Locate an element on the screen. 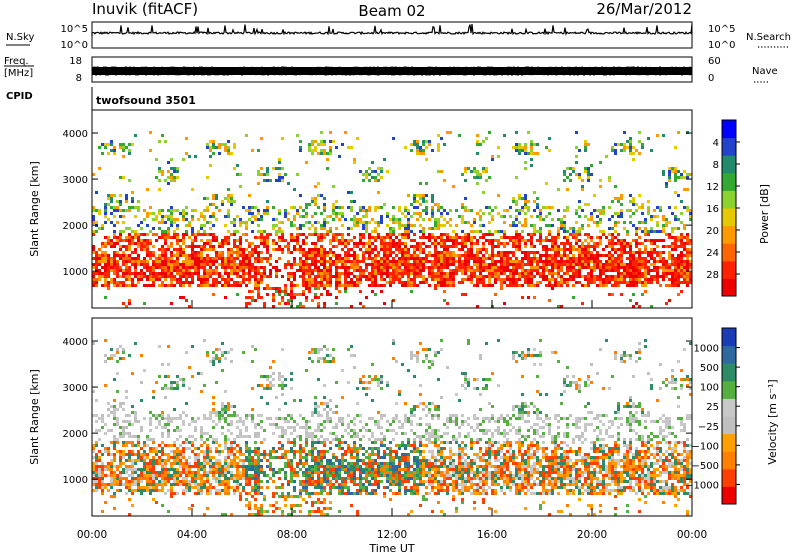  sky-noise-trace is located at coordinates (392, 30).